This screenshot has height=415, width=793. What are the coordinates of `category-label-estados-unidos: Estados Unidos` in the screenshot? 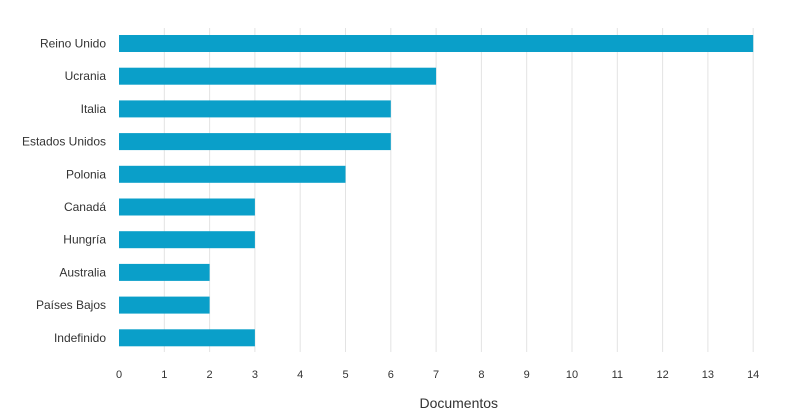 It's located at (64, 142).